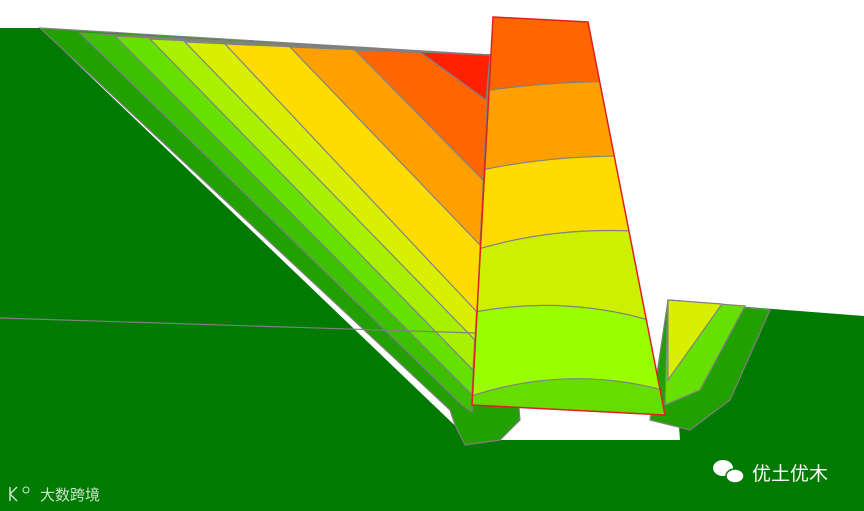  What do you see at coordinates (238, 325) in the screenshot?
I see `layer-line` at bounding box center [238, 325].